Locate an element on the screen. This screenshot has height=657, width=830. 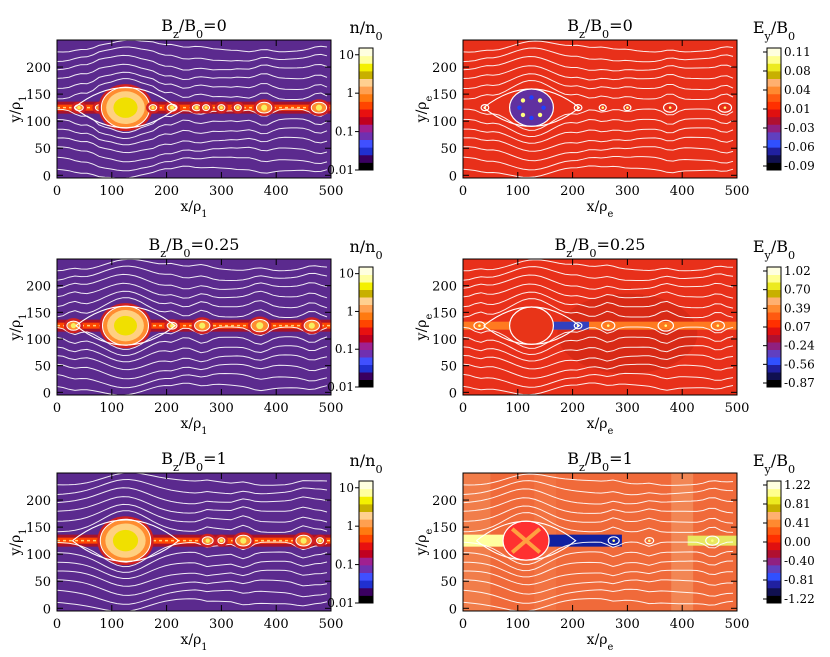
current-sheet is located at coordinates (194, 540).